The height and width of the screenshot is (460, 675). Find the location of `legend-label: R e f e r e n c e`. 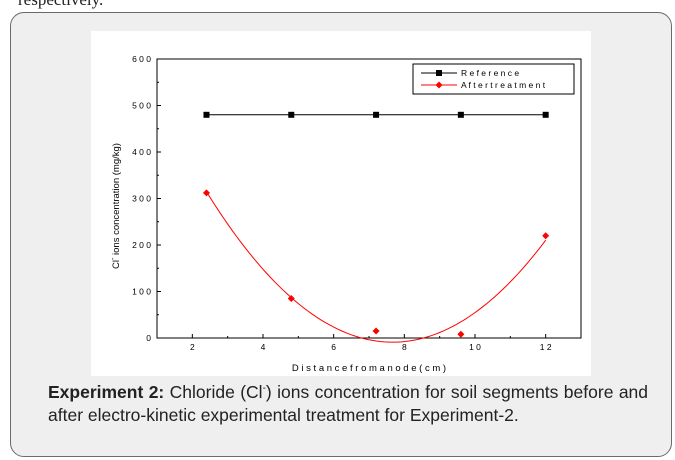

legend-label: R e f e r e n c e is located at coordinates (490, 73).